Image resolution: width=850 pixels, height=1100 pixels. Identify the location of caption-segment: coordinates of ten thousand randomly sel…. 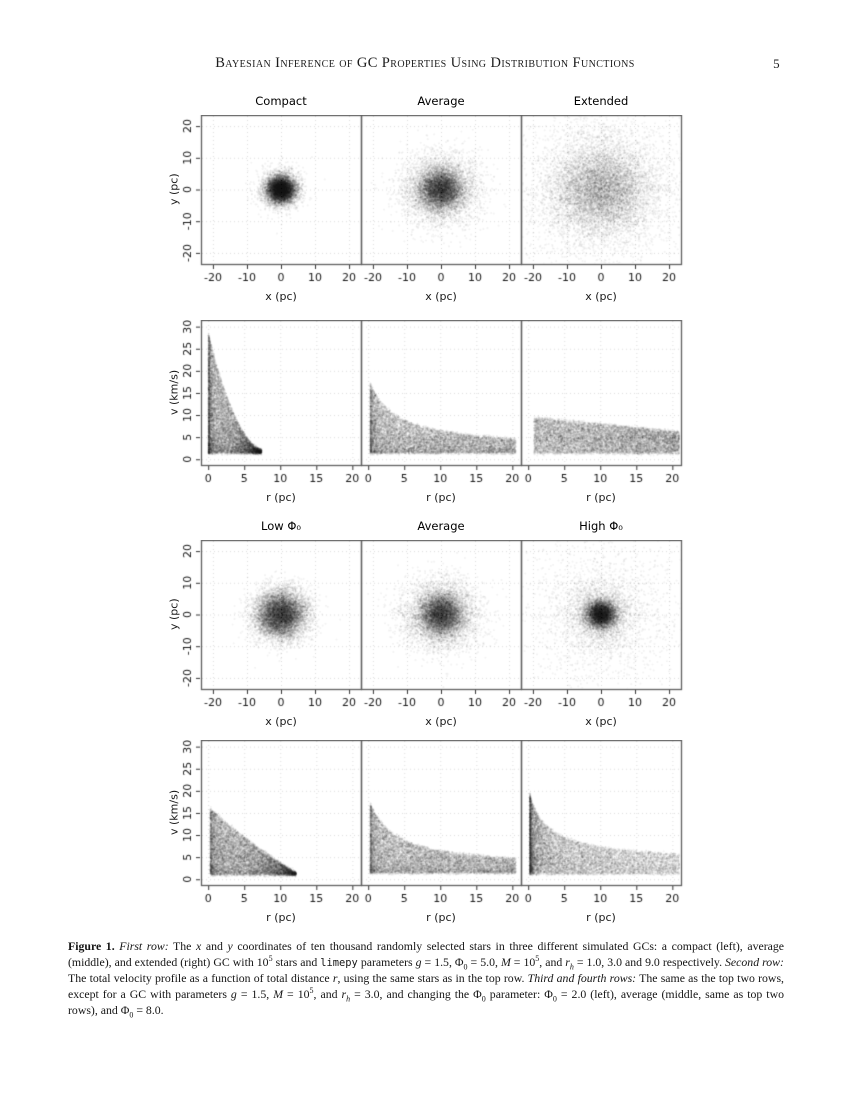
(426, 954).